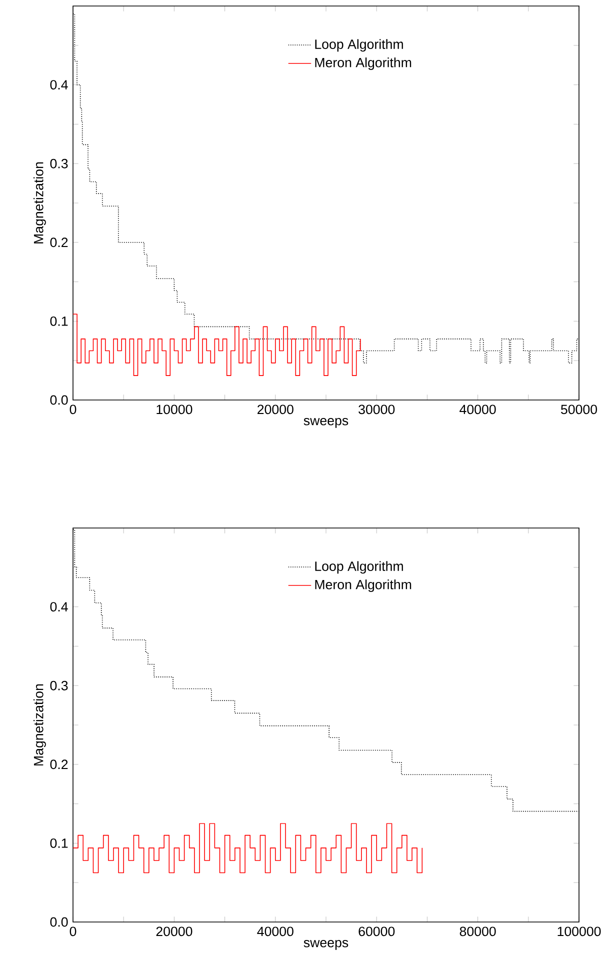 The width and height of the screenshot is (608, 975). I want to click on x-tick-label: 10000, so click(174, 409).